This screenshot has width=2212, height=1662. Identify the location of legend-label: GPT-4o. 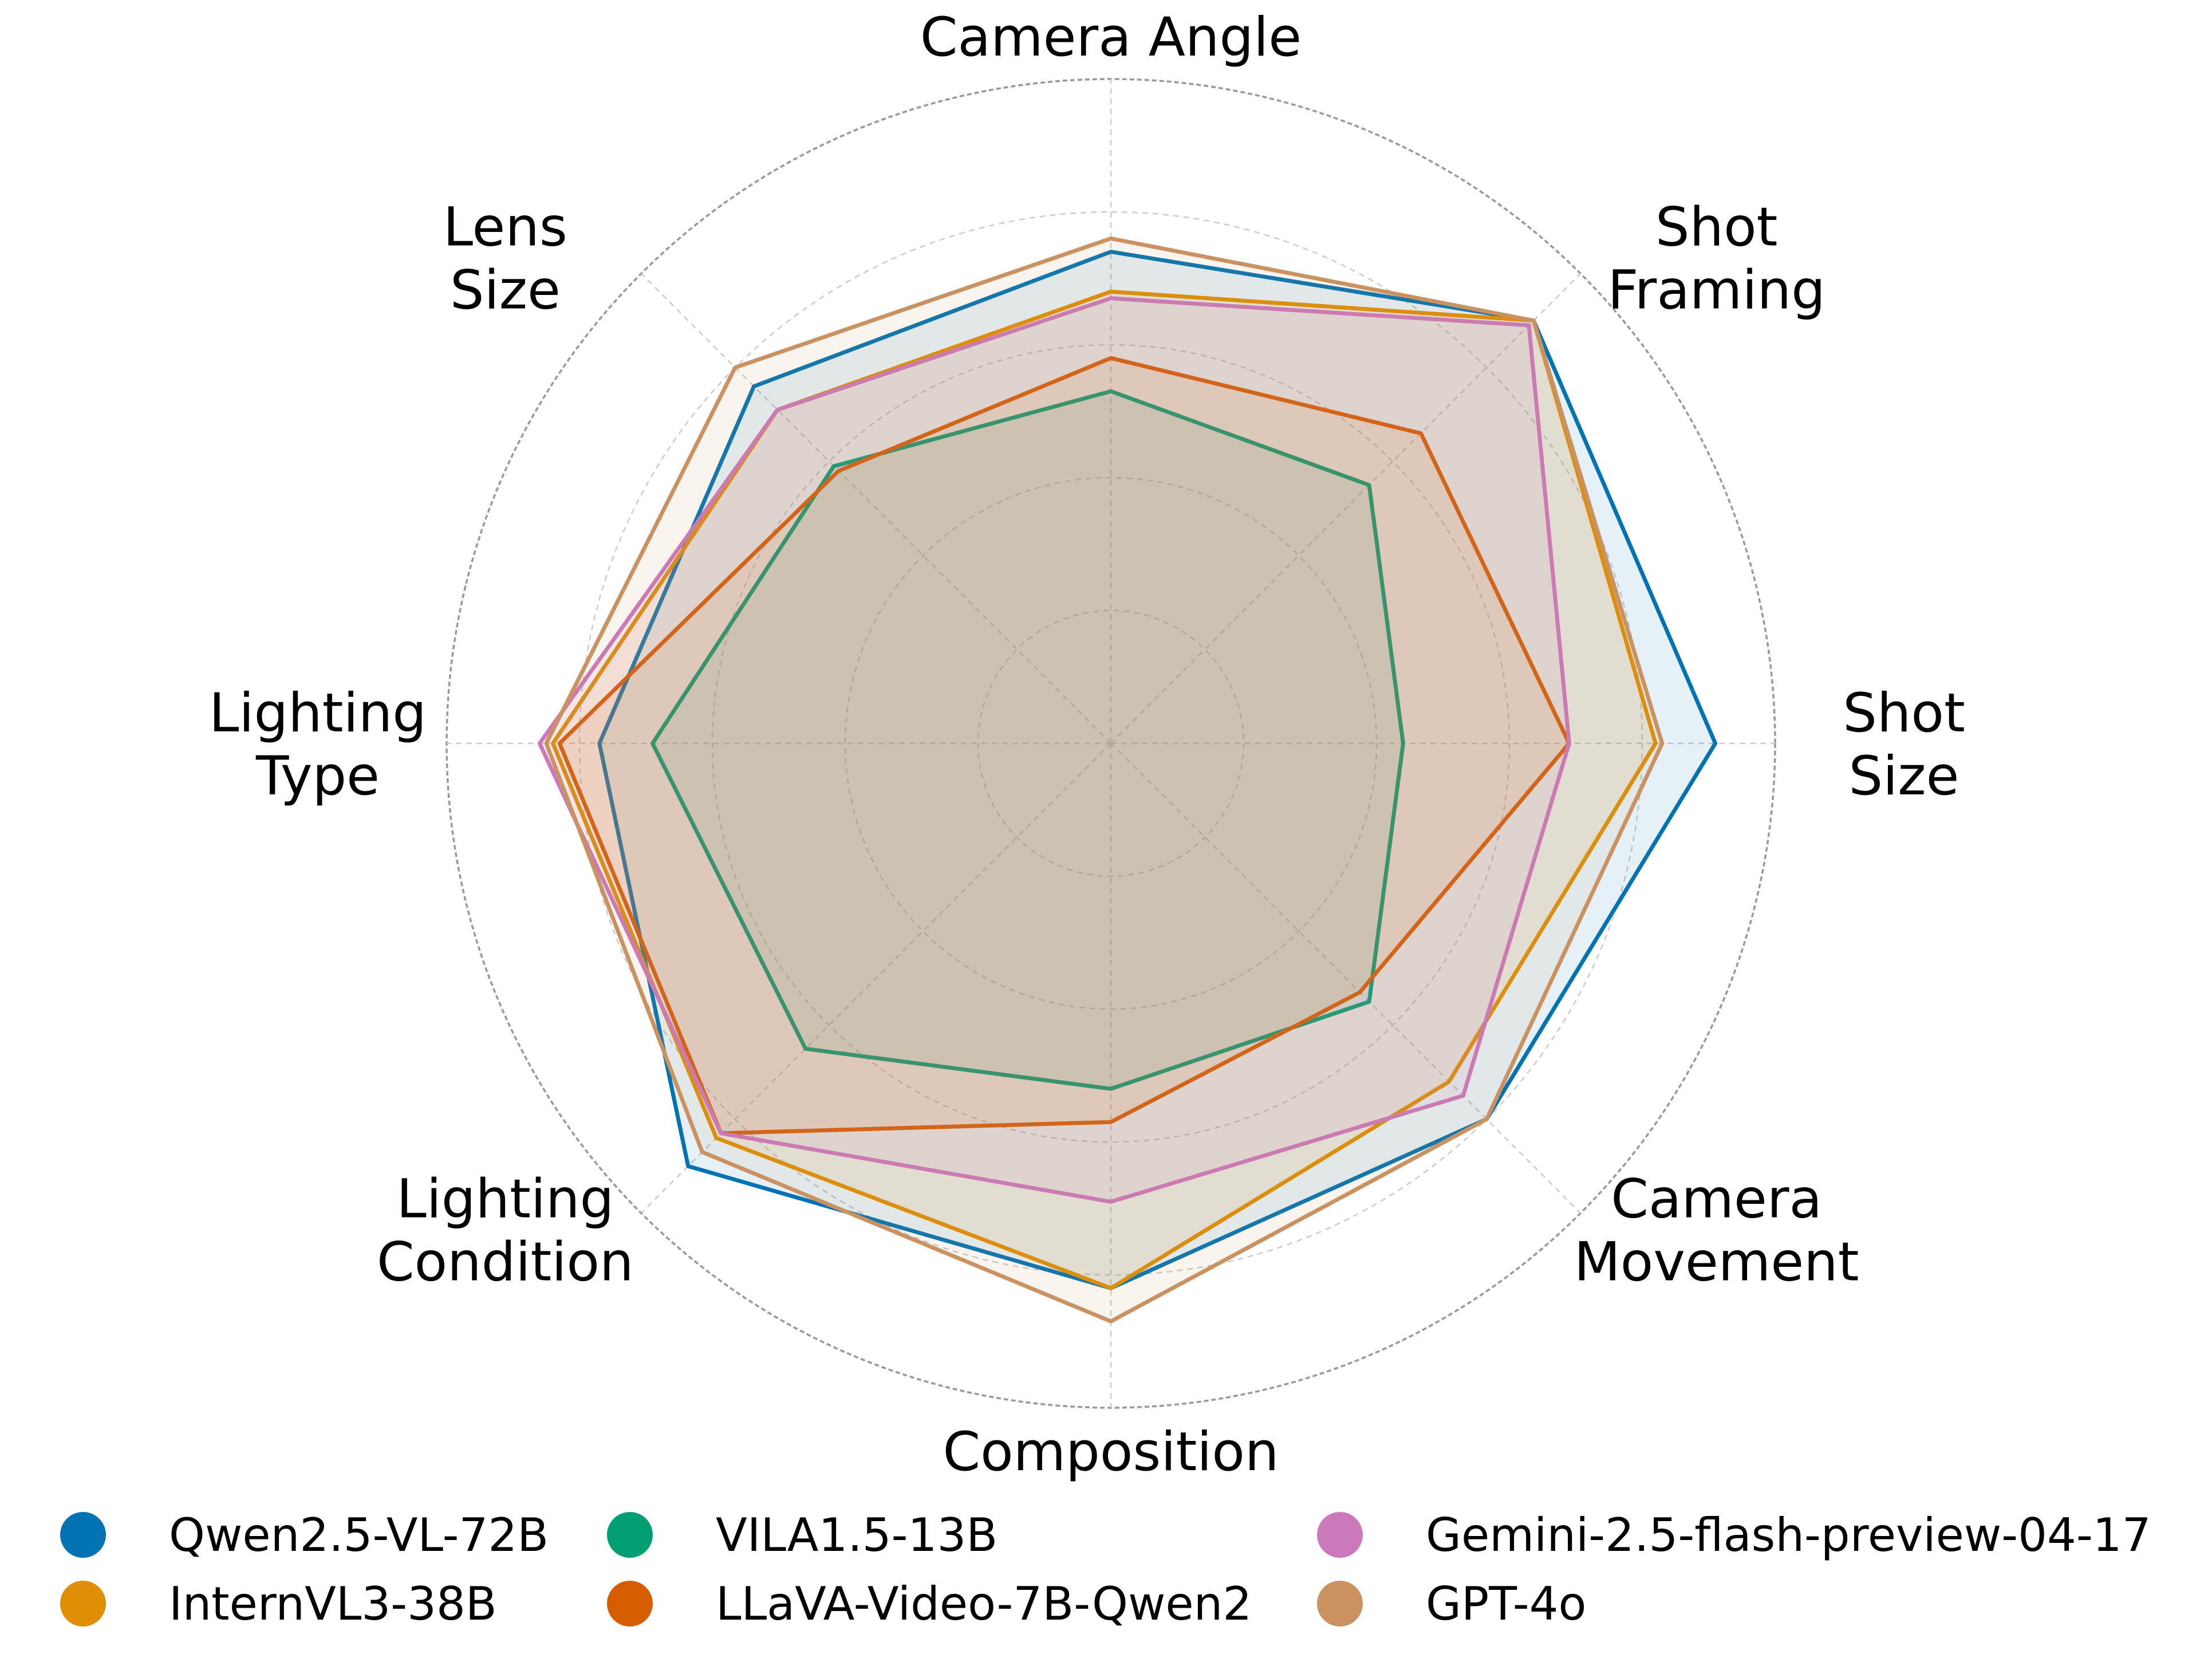
(1506, 1604).